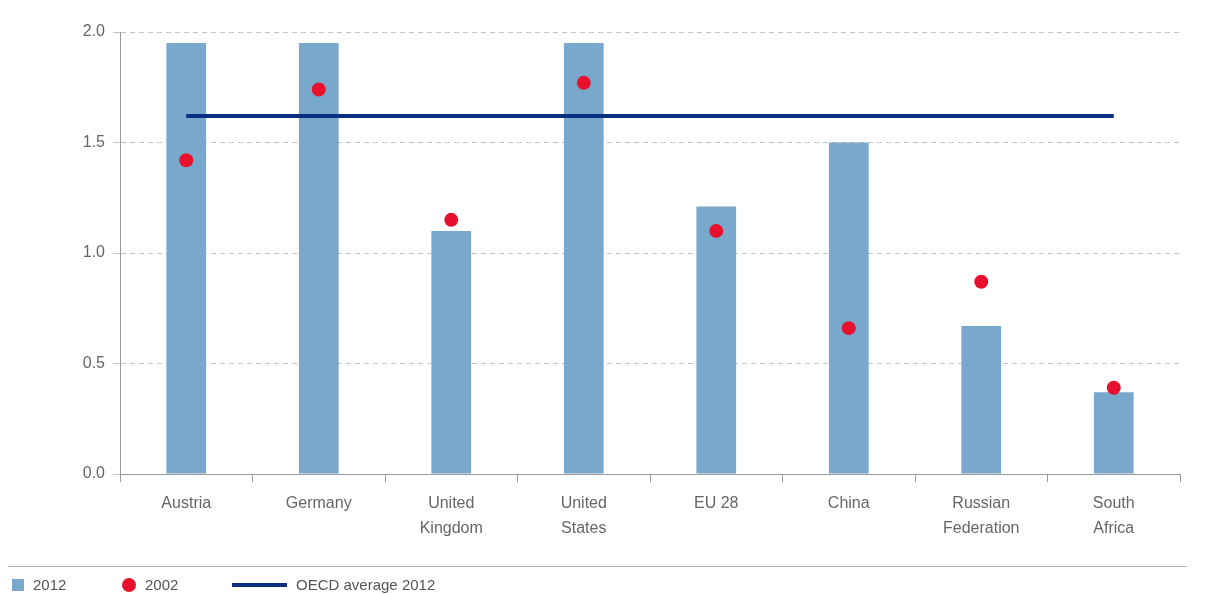  Describe the element at coordinates (716, 502) in the screenshot. I see `x-tick-label: EU 28` at that location.